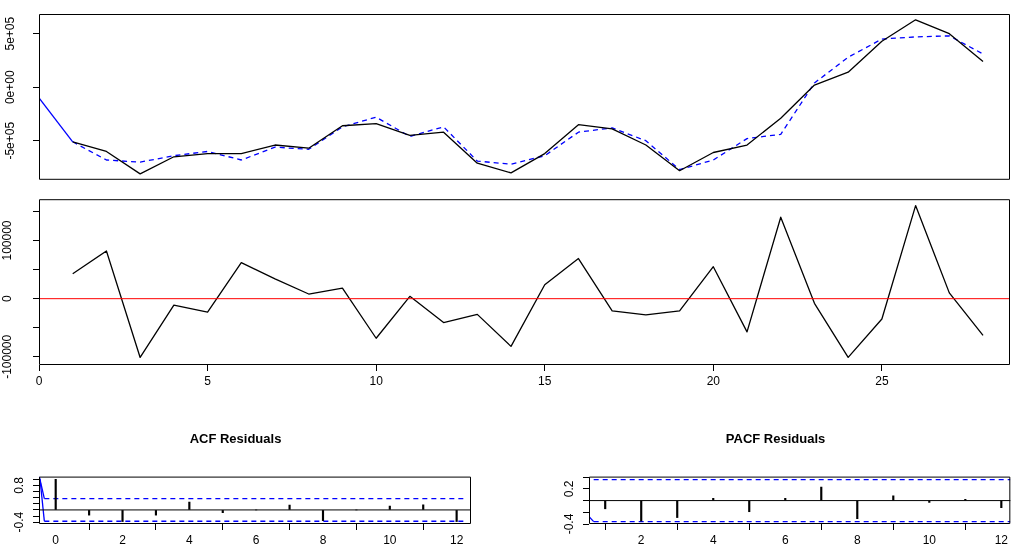  What do you see at coordinates (18, 485) in the screenshot?
I see `y-tick-label: 0.8` at bounding box center [18, 485].